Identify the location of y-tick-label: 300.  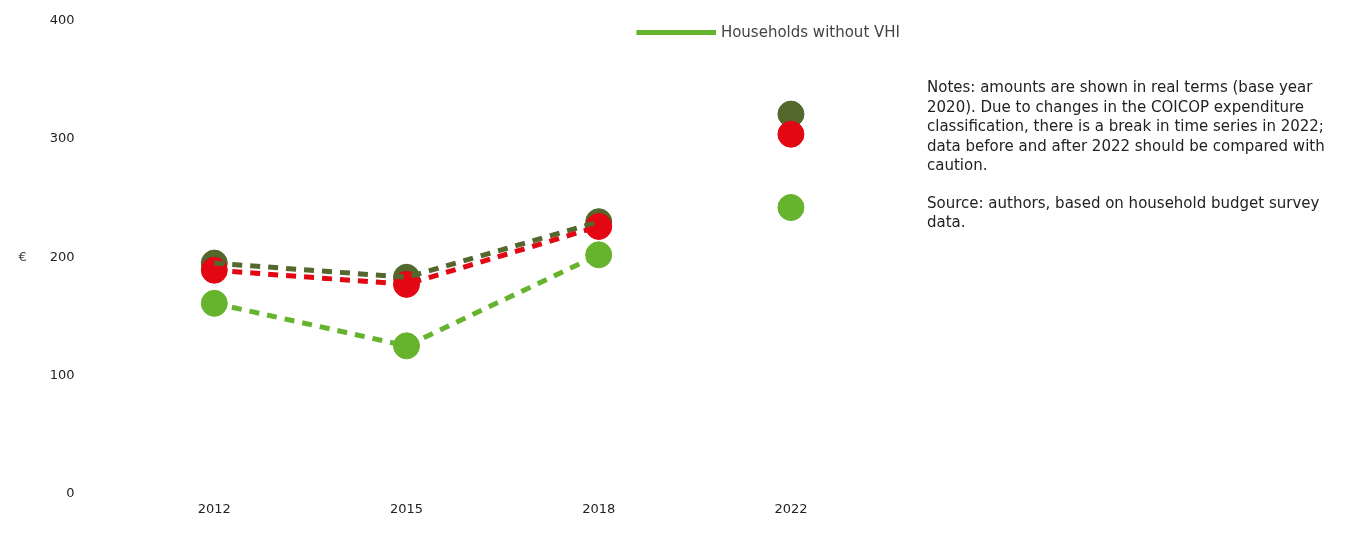
(62, 138).